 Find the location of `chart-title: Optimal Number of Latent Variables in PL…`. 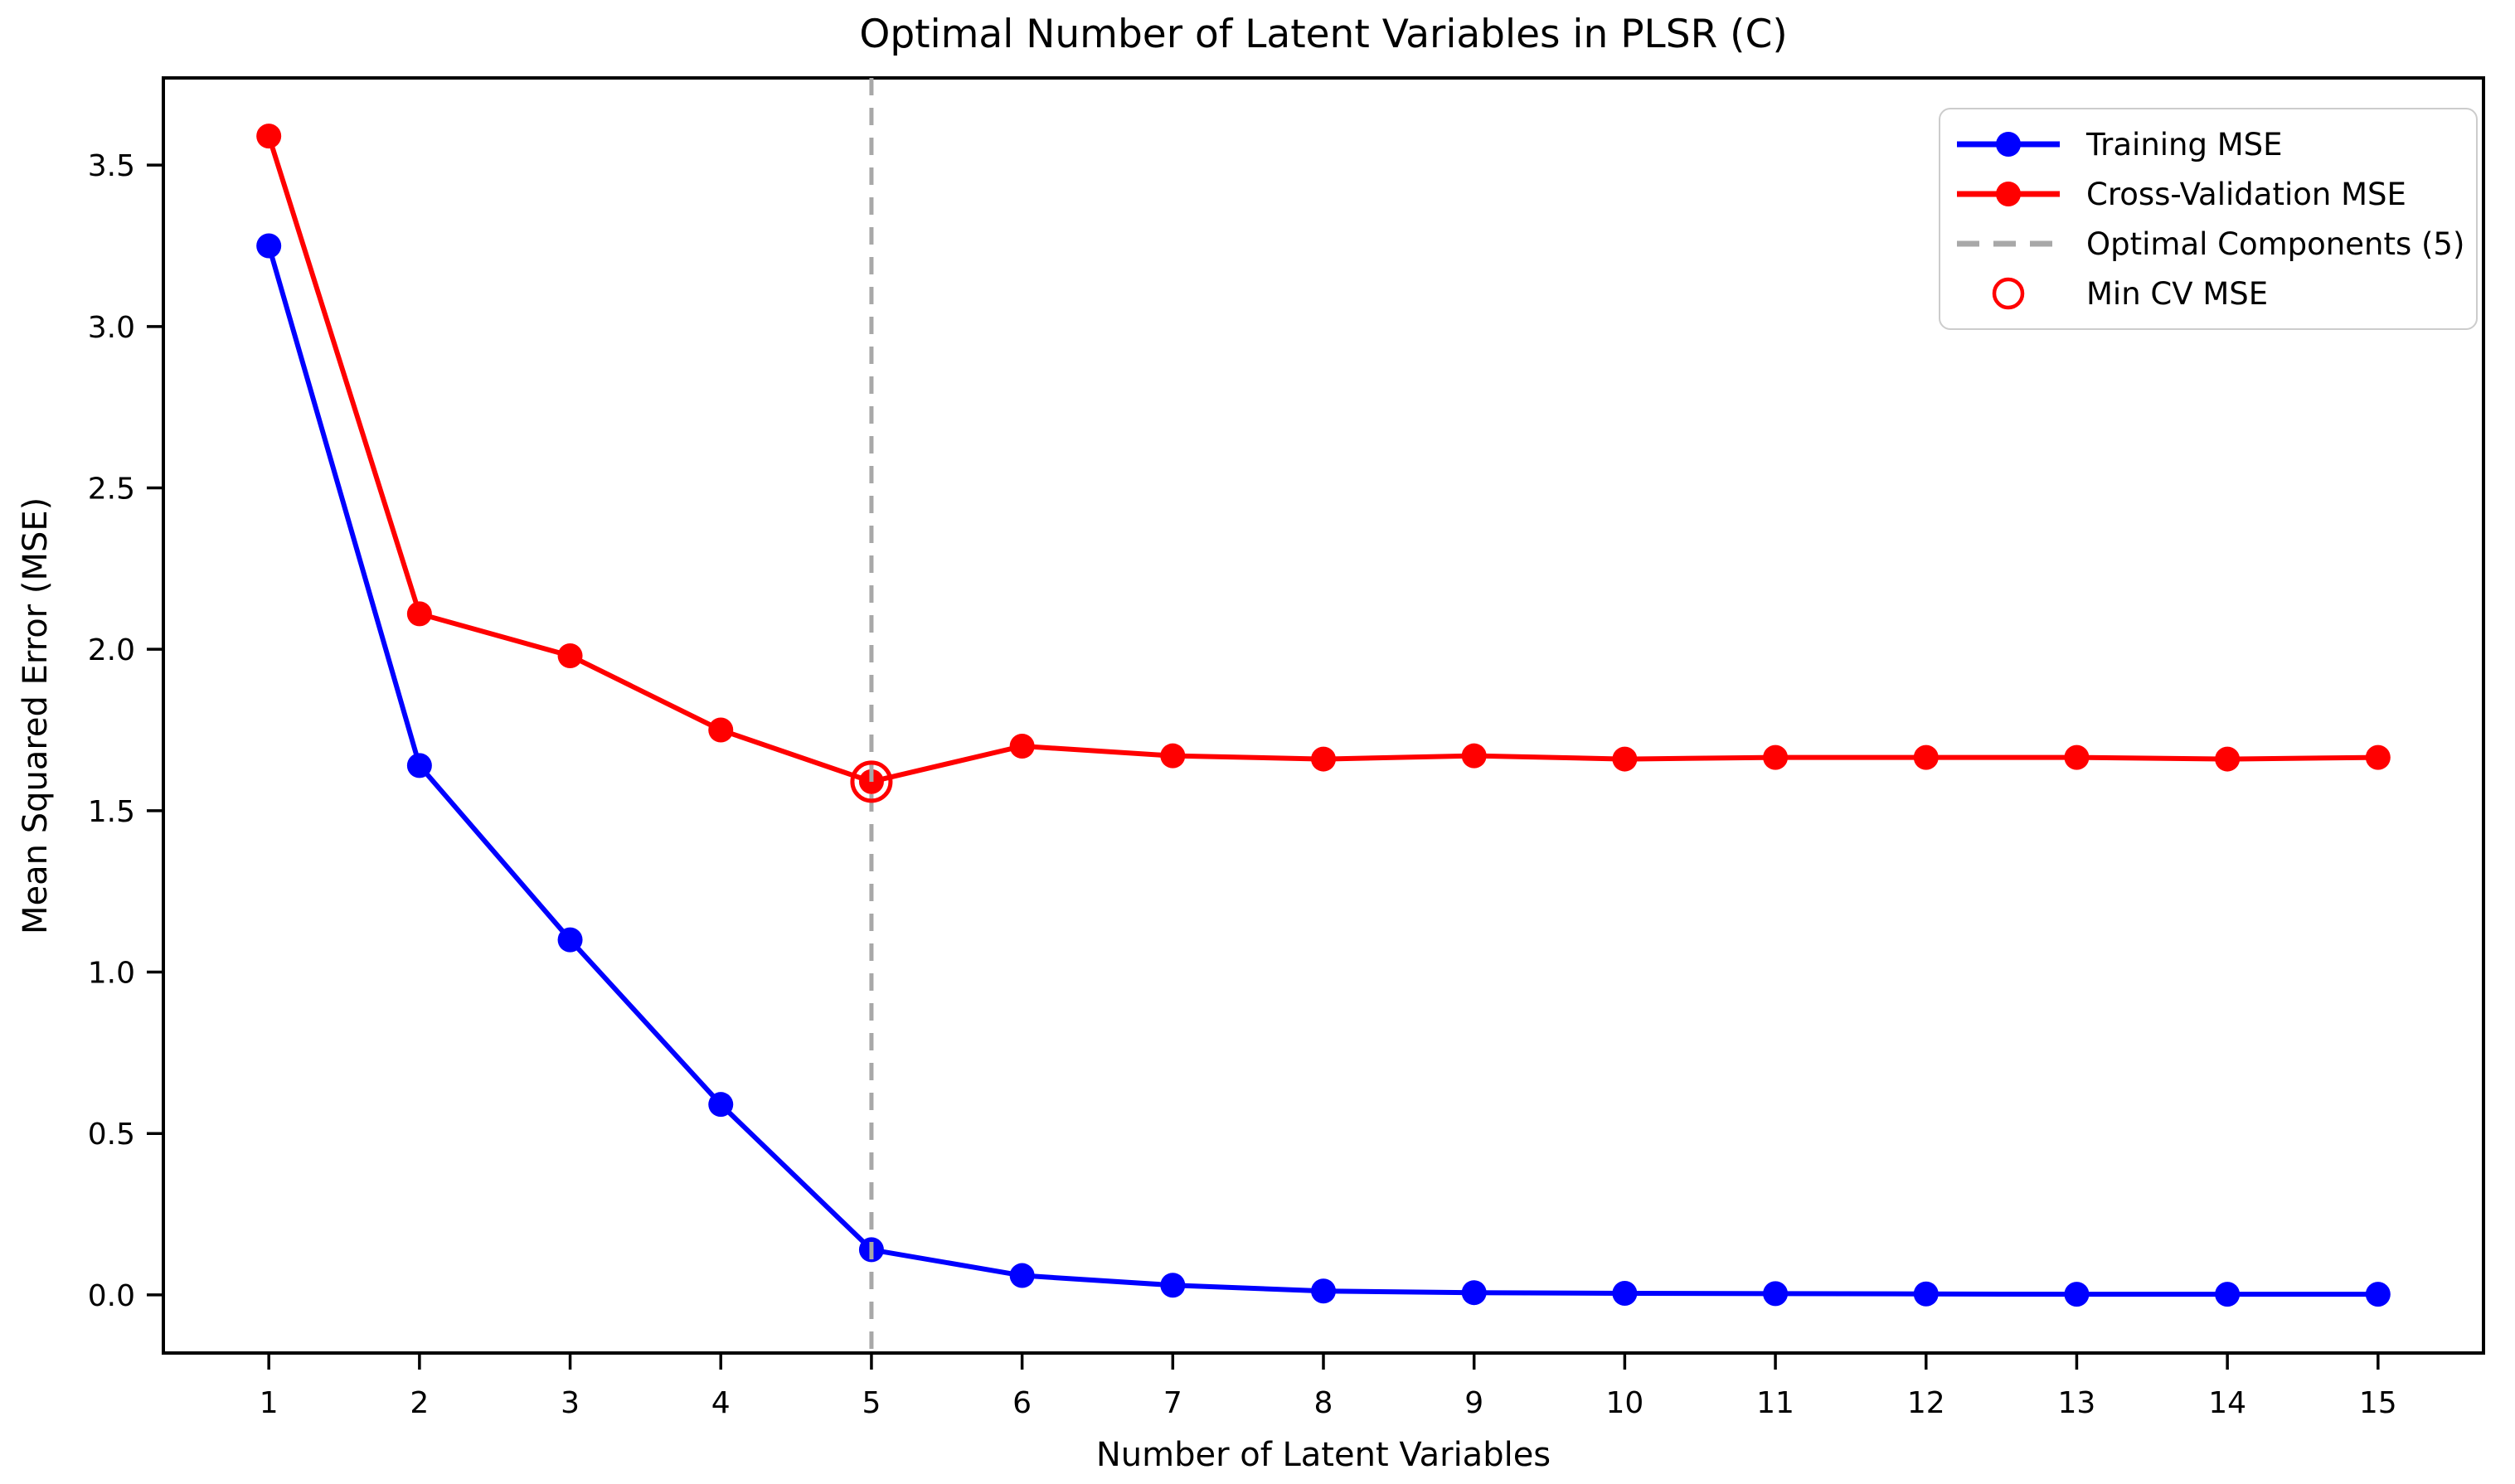

chart-title: Optimal Number of Latent Variables in PL… is located at coordinates (1323, 35).